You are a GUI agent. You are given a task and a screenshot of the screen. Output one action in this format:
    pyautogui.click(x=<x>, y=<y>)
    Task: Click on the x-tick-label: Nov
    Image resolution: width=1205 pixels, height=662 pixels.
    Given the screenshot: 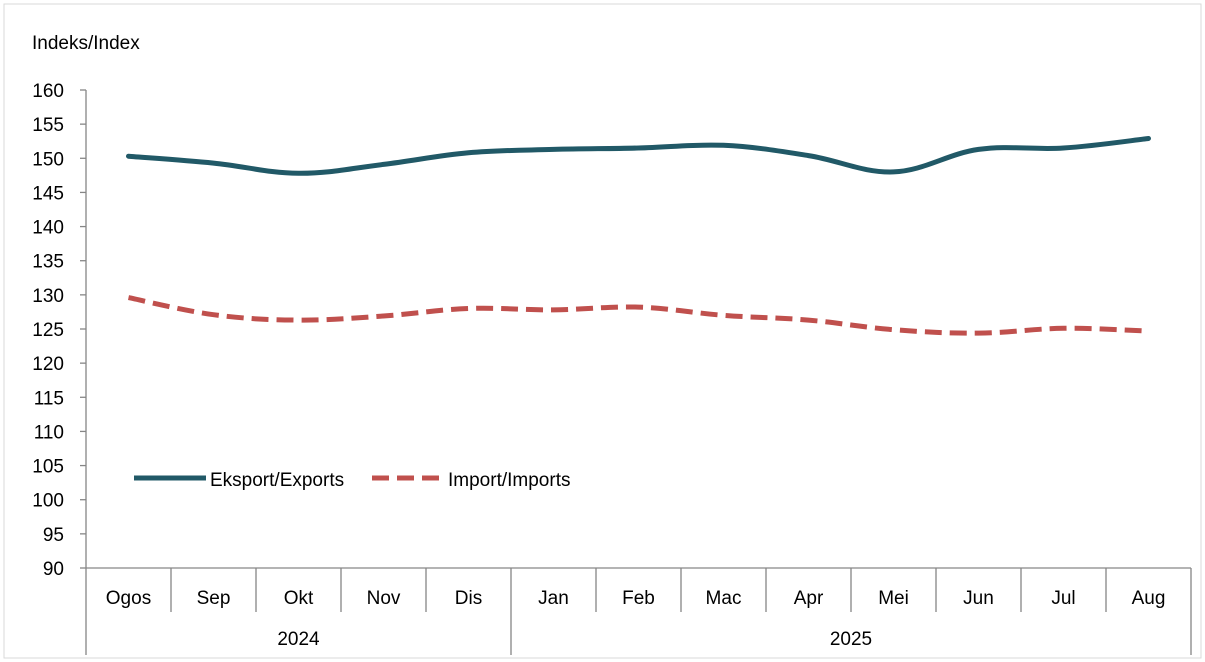 What is the action you would take?
    pyautogui.click(x=384, y=598)
    